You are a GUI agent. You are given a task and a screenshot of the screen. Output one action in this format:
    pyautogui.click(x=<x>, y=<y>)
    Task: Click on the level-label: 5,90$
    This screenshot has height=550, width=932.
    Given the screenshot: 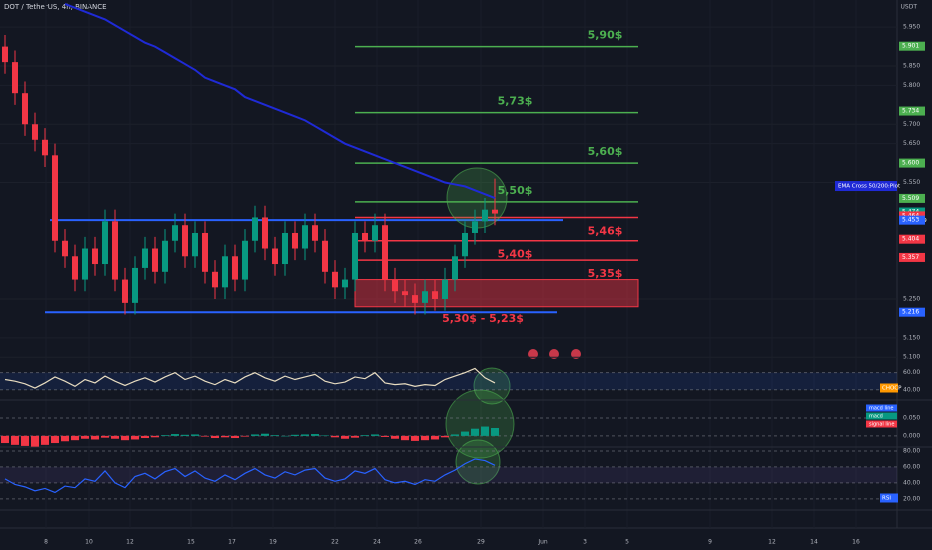 What is the action you would take?
    pyautogui.click(x=605, y=35)
    